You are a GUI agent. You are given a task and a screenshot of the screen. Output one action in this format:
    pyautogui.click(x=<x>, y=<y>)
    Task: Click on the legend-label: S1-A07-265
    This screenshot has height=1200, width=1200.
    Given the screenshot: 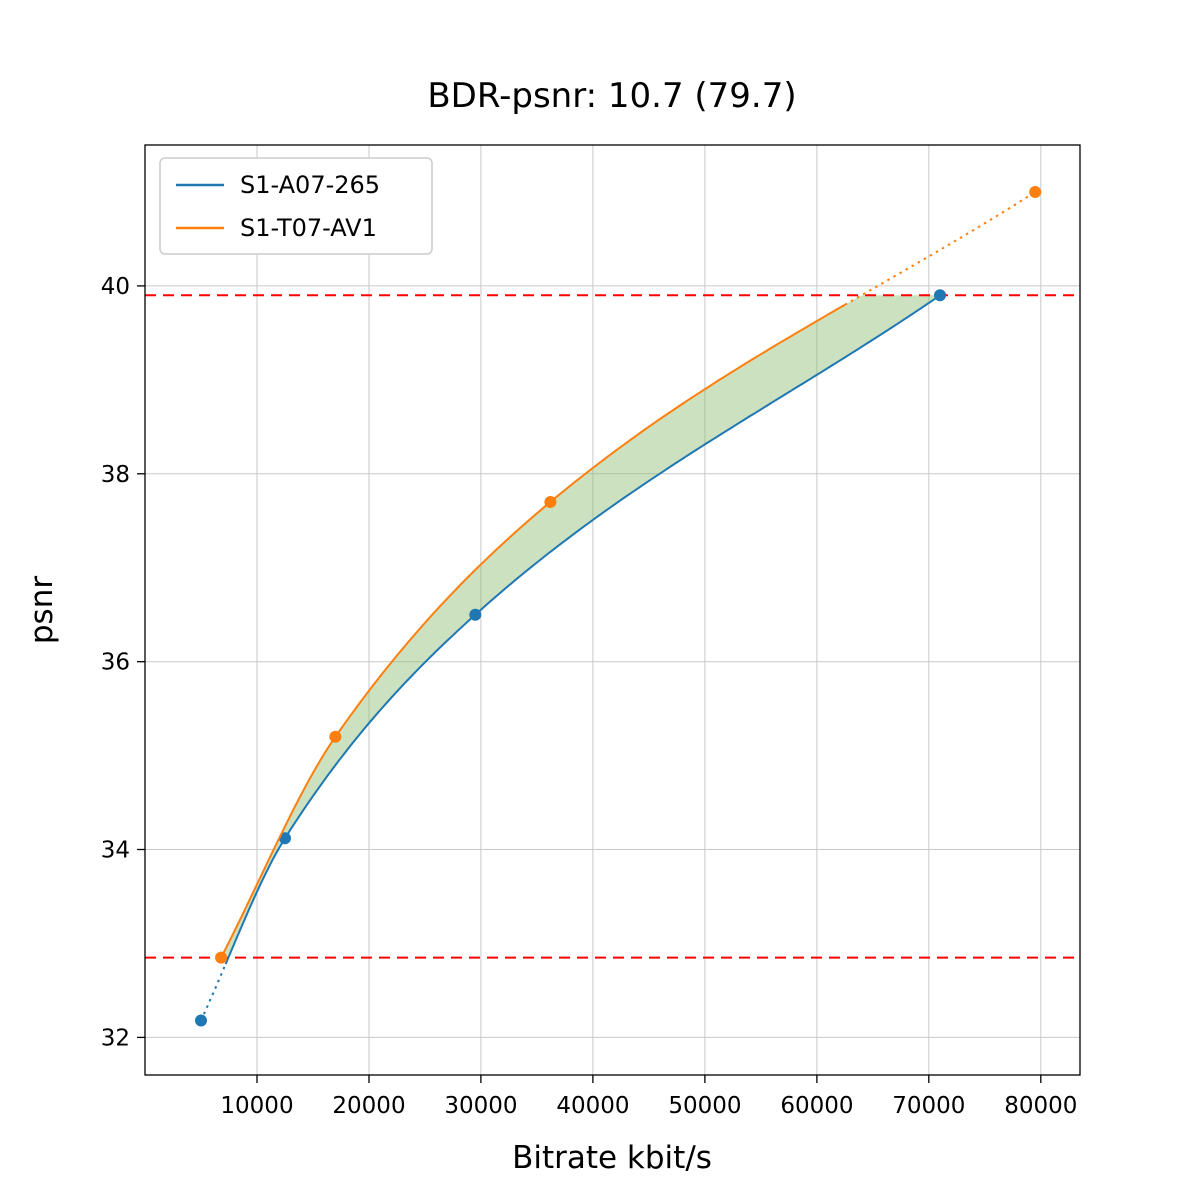 What is the action you would take?
    pyautogui.click(x=310, y=185)
    